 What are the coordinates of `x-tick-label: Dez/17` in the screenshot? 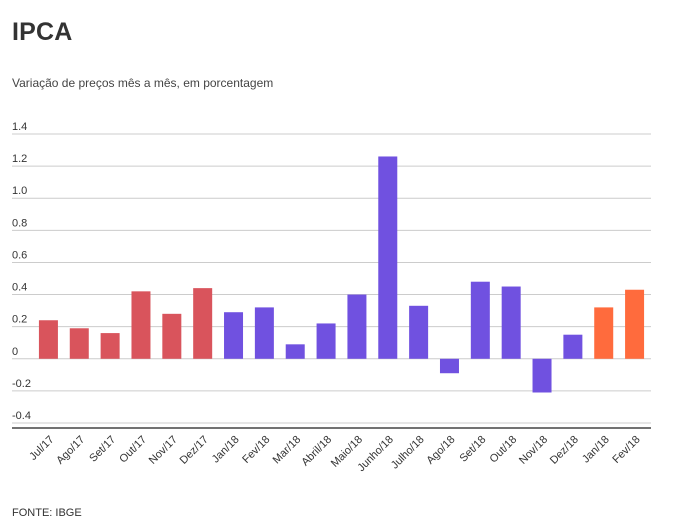 It's located at (194, 450).